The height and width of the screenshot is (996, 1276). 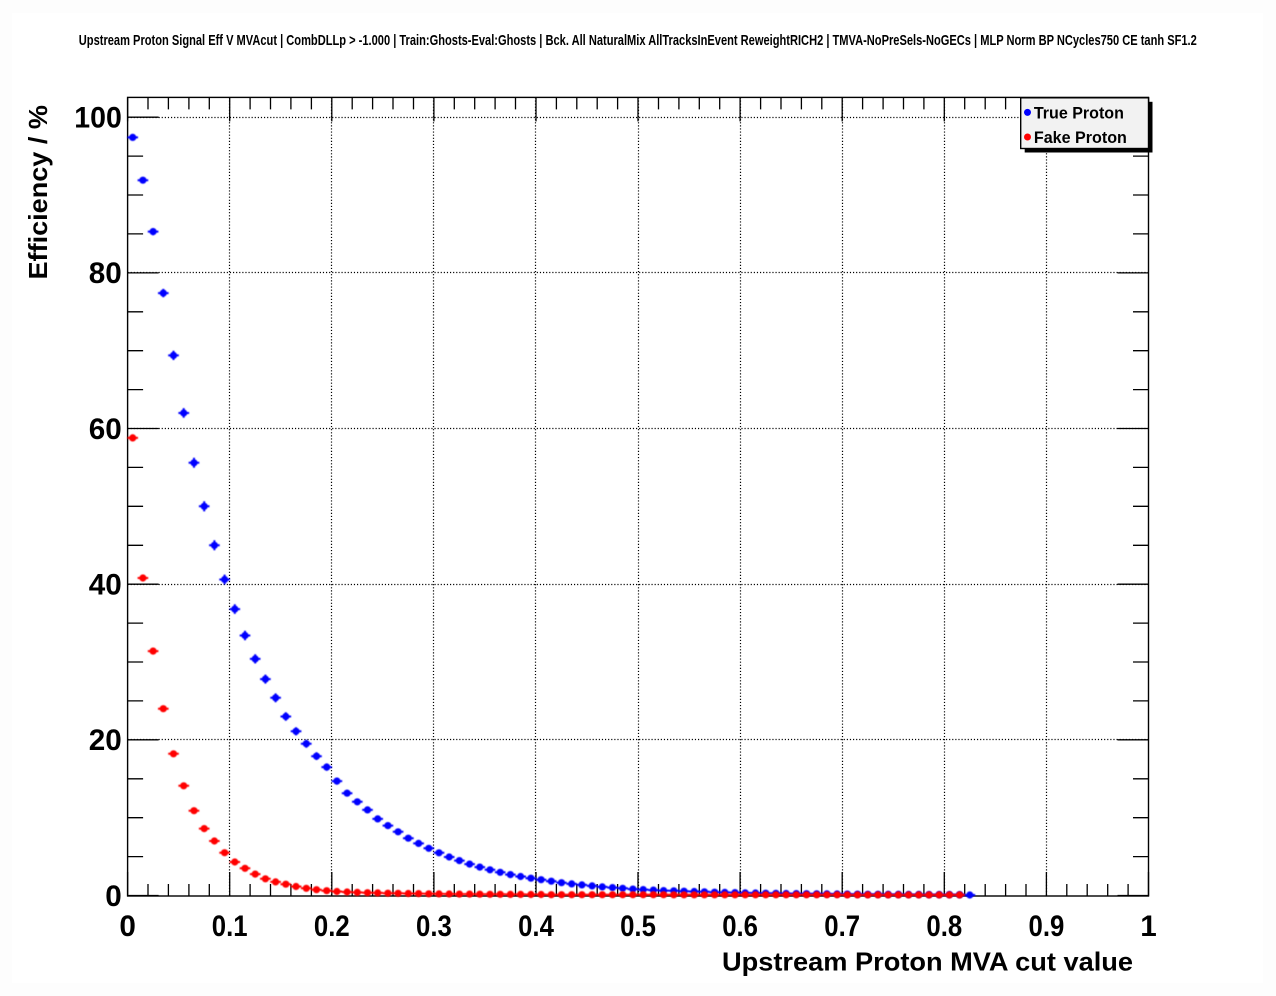 What do you see at coordinates (434, 926) in the screenshot?
I see `svg-text: 0.3` at bounding box center [434, 926].